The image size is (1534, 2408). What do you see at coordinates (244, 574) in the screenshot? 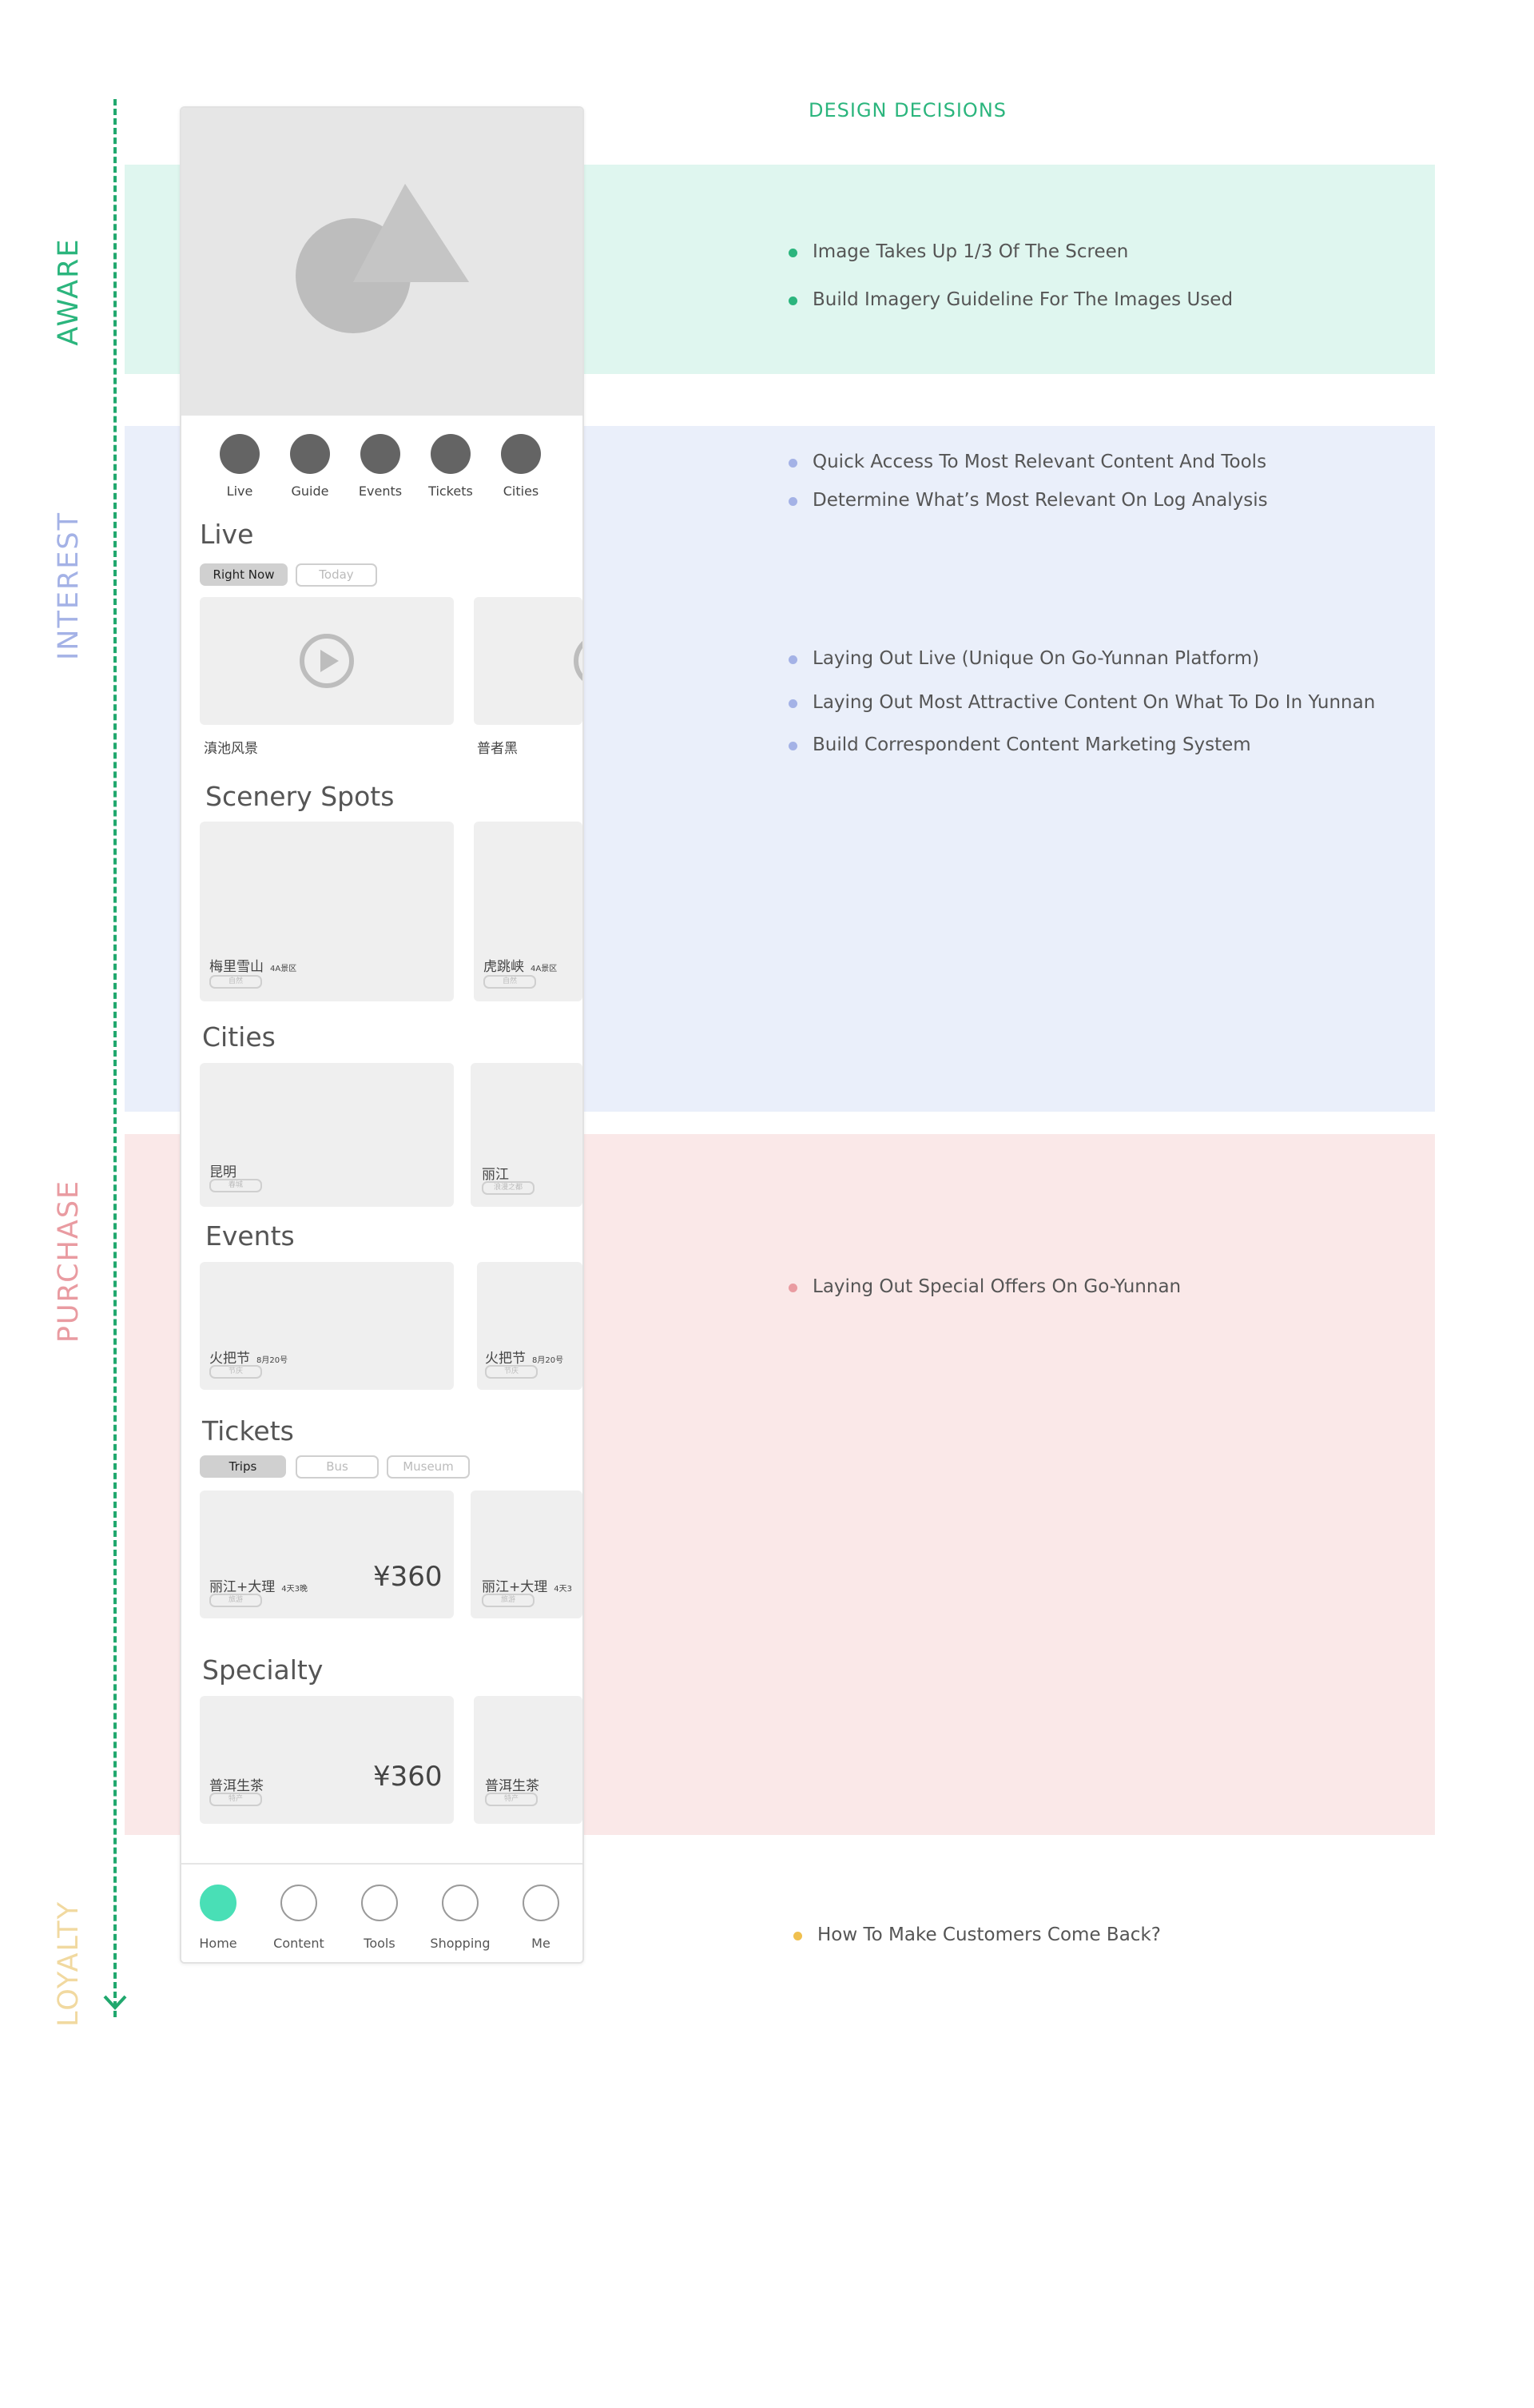
I see `right-now-pill: Right Now` at bounding box center [244, 574].